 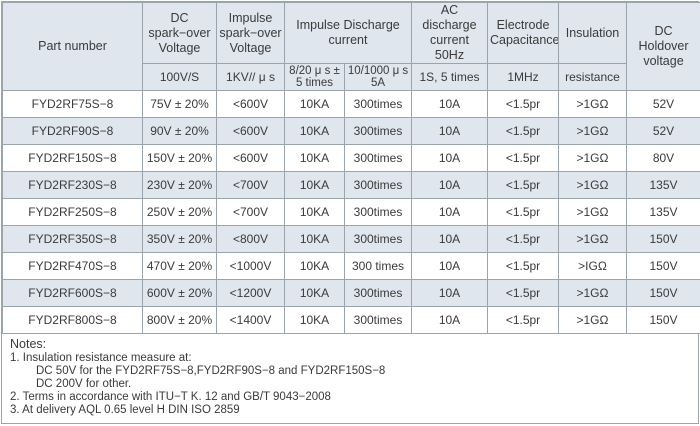 What do you see at coordinates (251, 293) in the screenshot?
I see `cell-impulse-spark: <1200V` at bounding box center [251, 293].